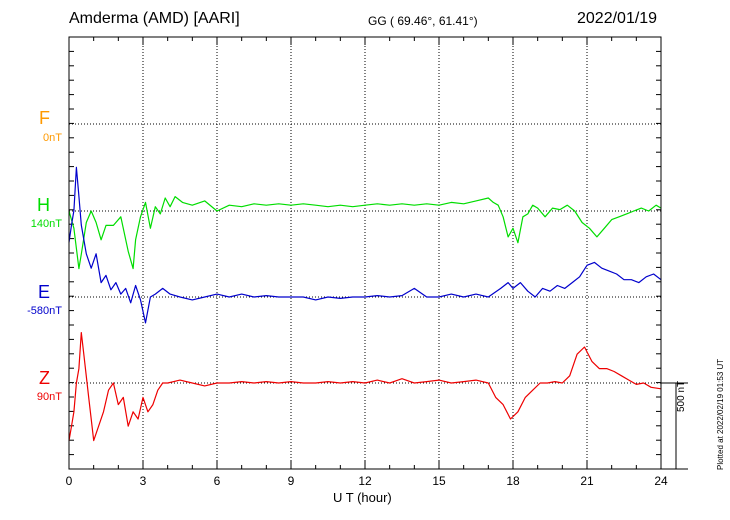  What do you see at coordinates (217, 481) in the screenshot?
I see `x-tick-label: 6` at bounding box center [217, 481].